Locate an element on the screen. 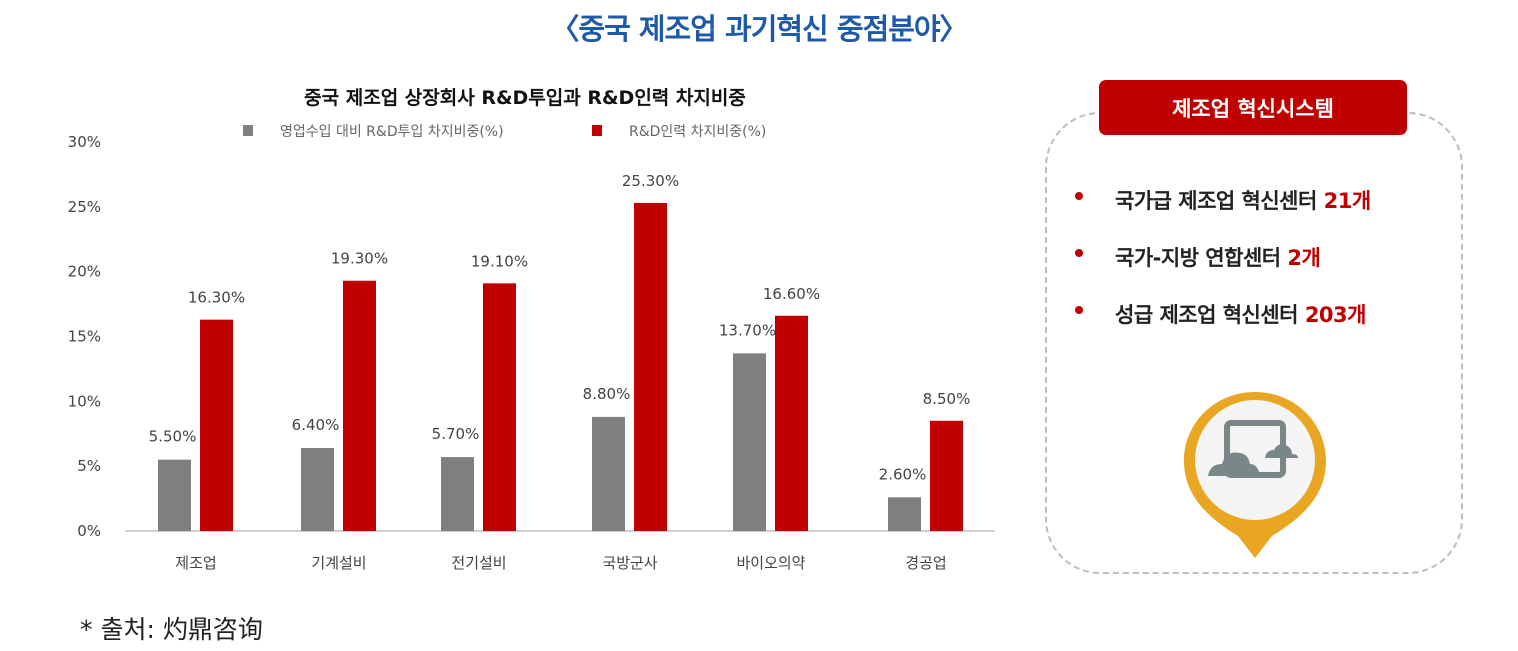  data-label: 2.60% is located at coordinates (903, 474).